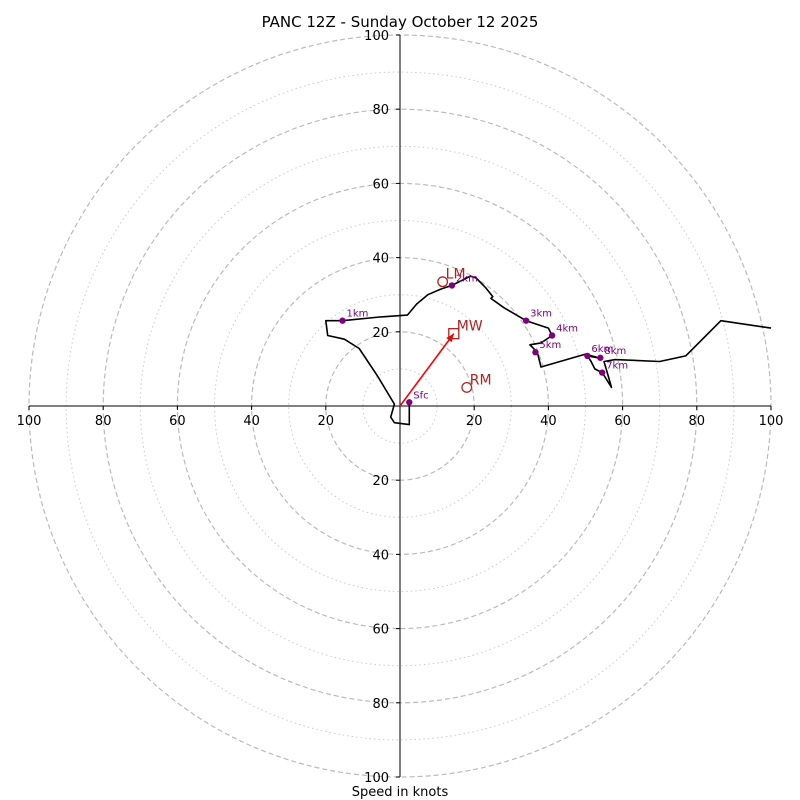  Describe the element at coordinates (467, 278) in the screenshot. I see `height-label-2km: 2km` at that location.